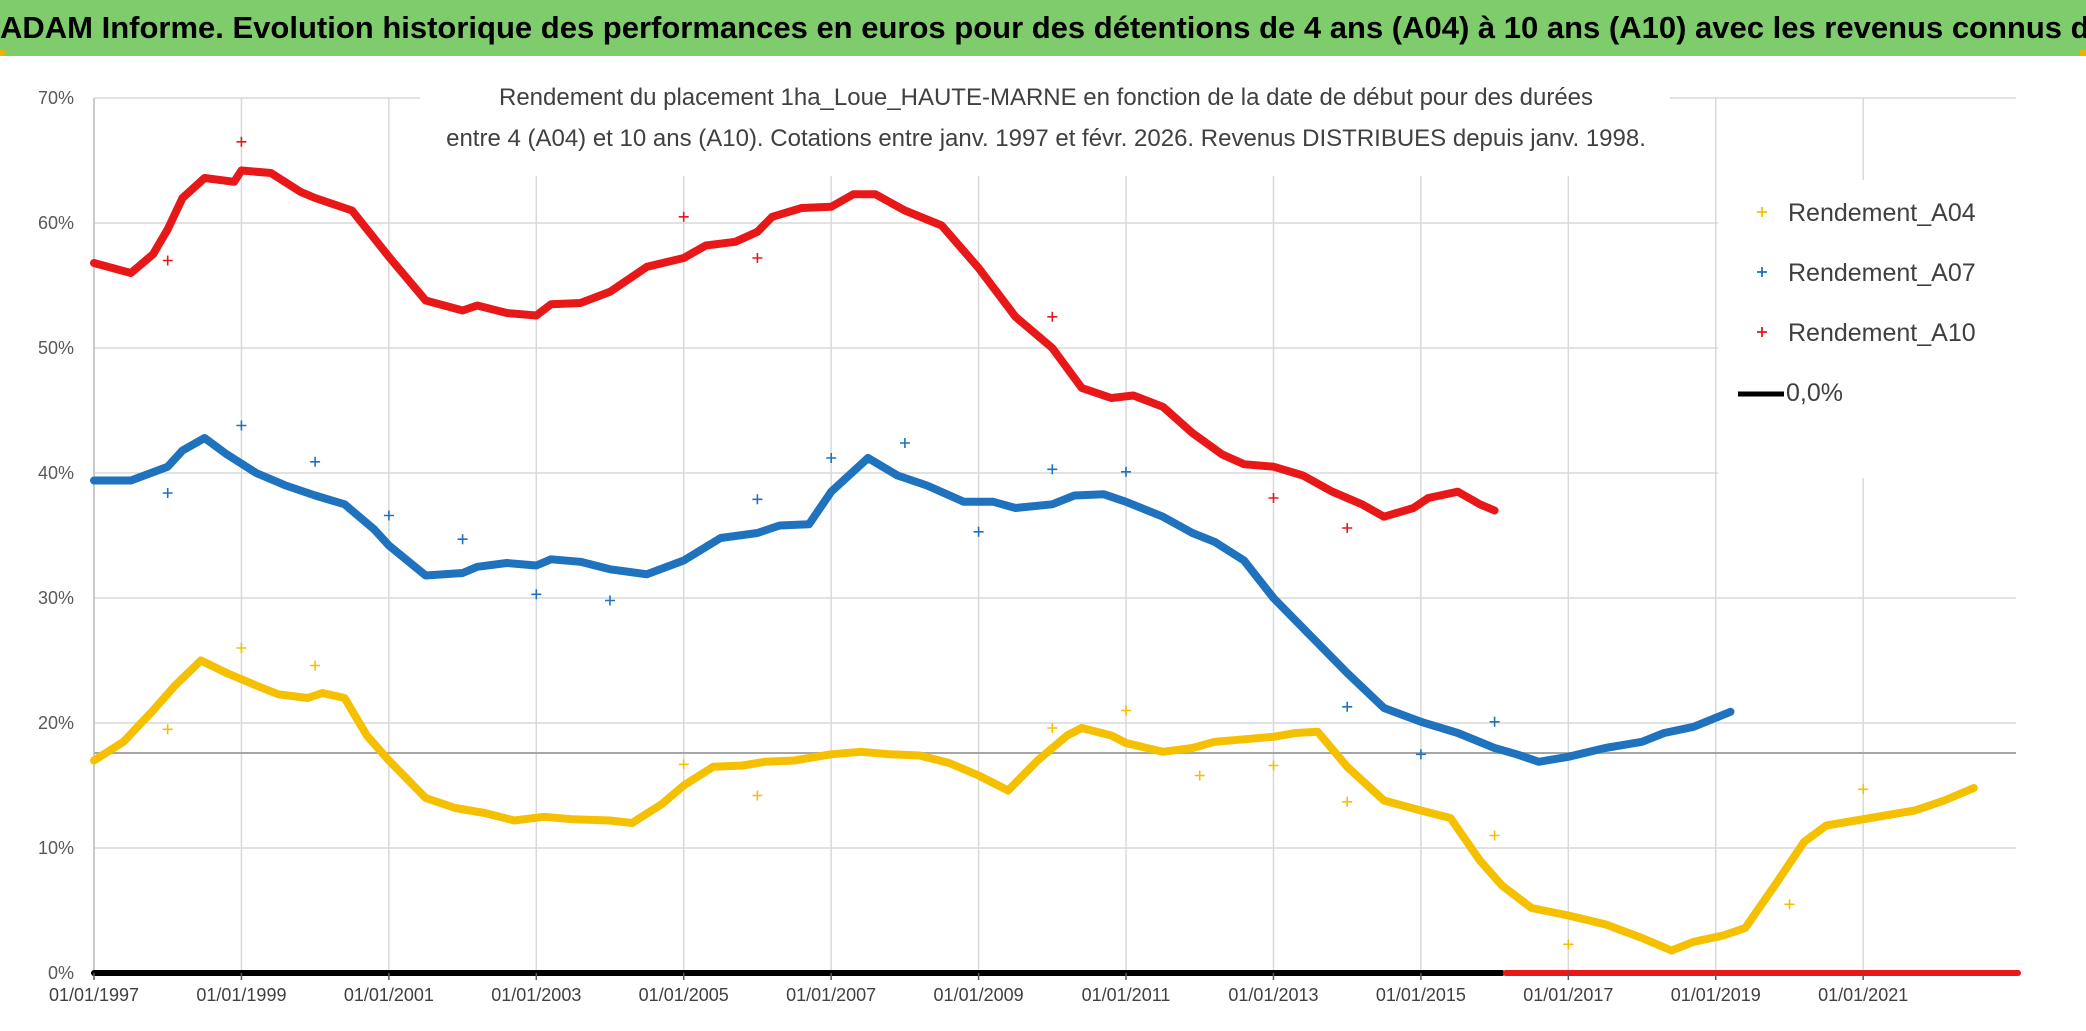 The height and width of the screenshot is (1031, 2086). I want to click on x-tick-label: 01/01/2015, so click(1421, 995).